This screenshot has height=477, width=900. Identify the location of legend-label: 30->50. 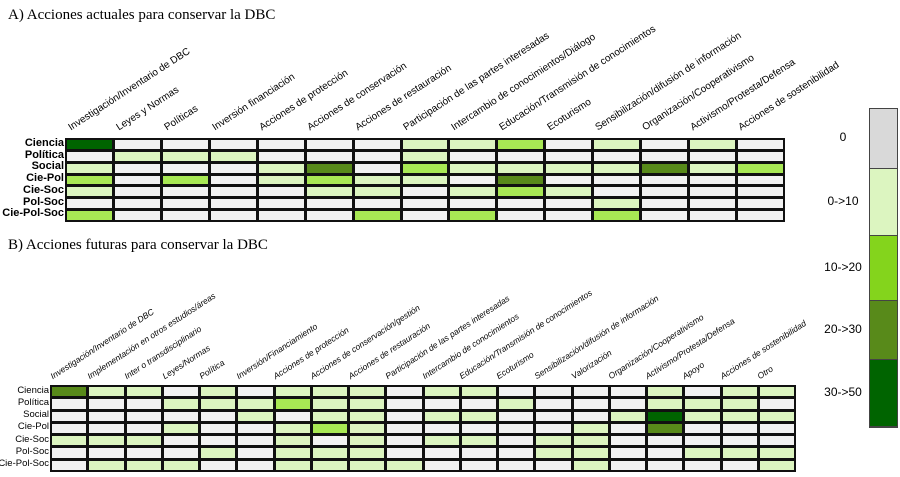
(843, 391).